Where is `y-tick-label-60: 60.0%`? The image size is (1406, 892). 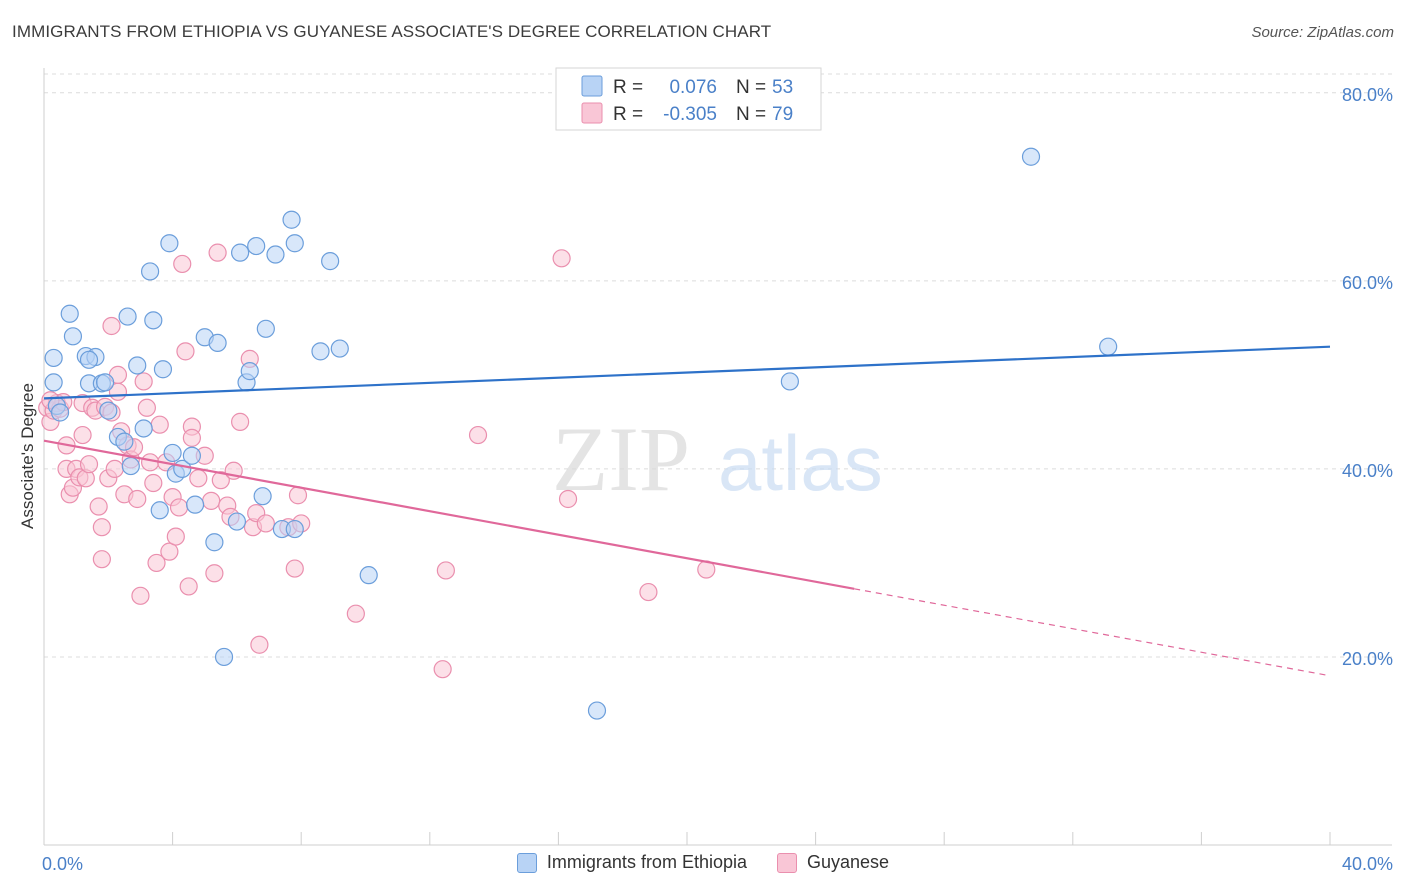
y-tick-label-60: 60.0% is located at coordinates (1367, 283).